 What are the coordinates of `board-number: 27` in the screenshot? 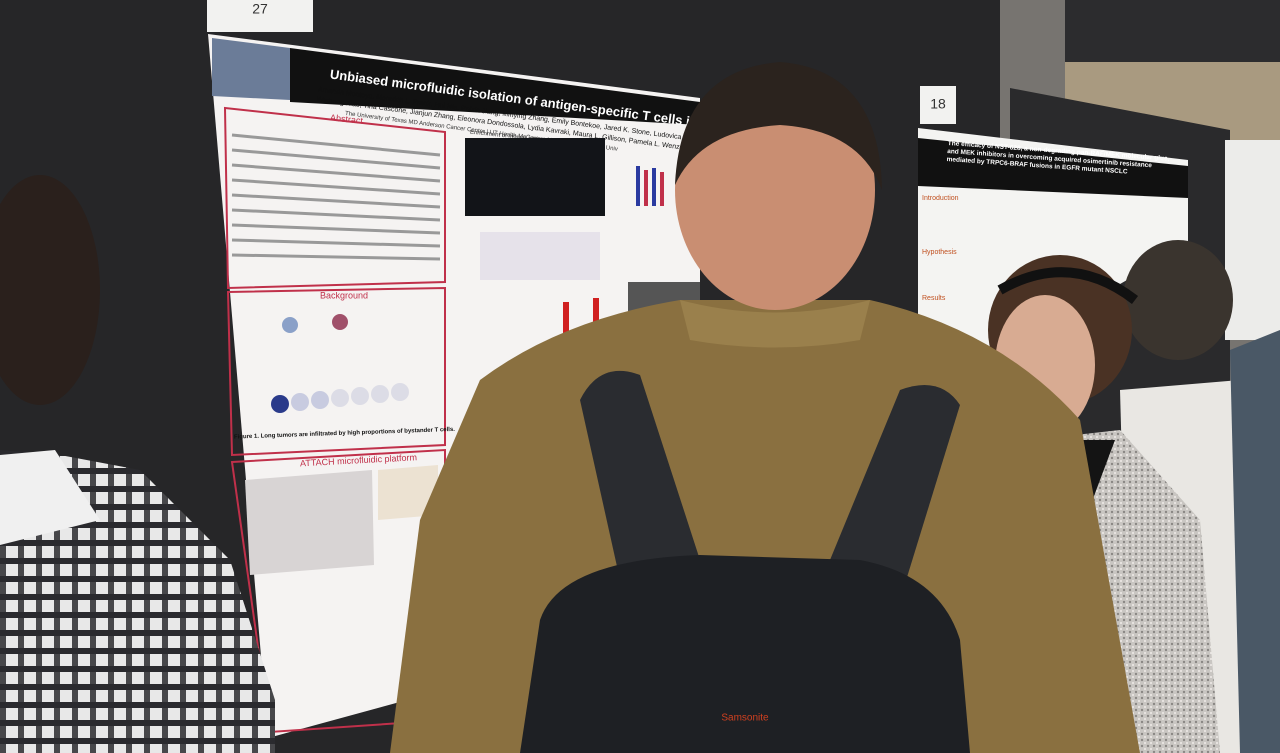 It's located at (260, 9).